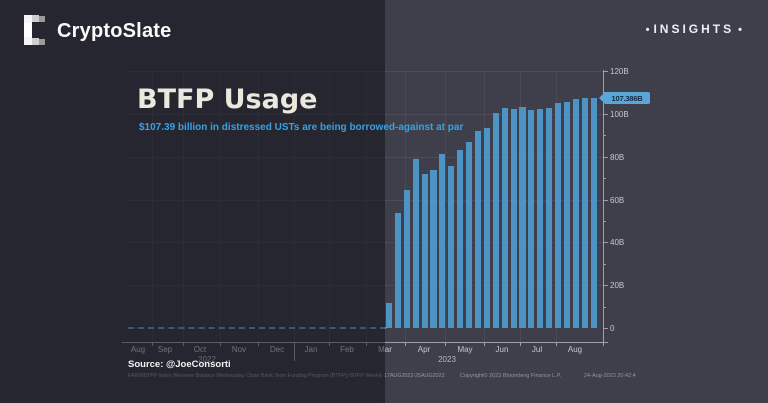 This screenshot has height=403, width=768. What do you see at coordinates (385, 349) in the screenshot?
I see `x-month-label: Mar` at bounding box center [385, 349].